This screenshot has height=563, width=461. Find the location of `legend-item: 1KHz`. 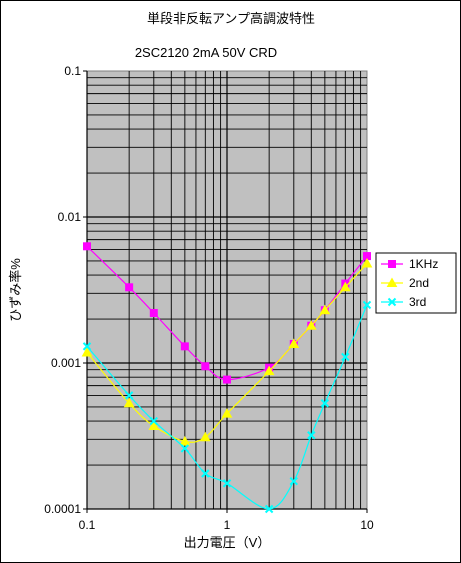

legend-item: 1KHz is located at coordinates (409, 264).